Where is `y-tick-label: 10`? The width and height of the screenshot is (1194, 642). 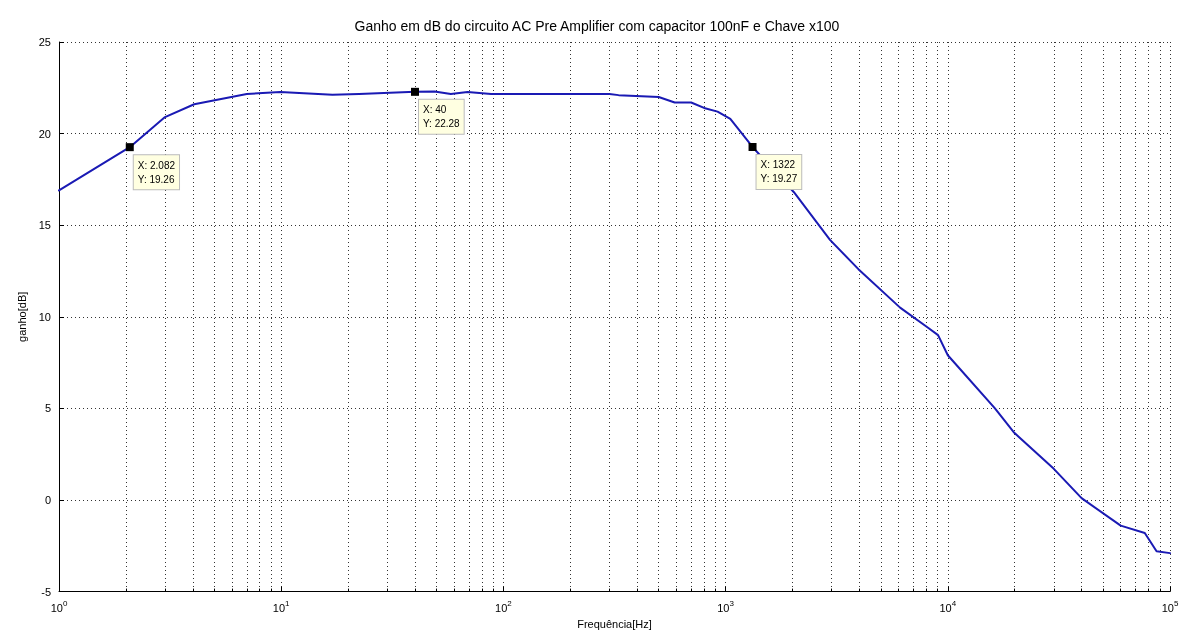 y-tick-label: 10 is located at coordinates (44, 316).